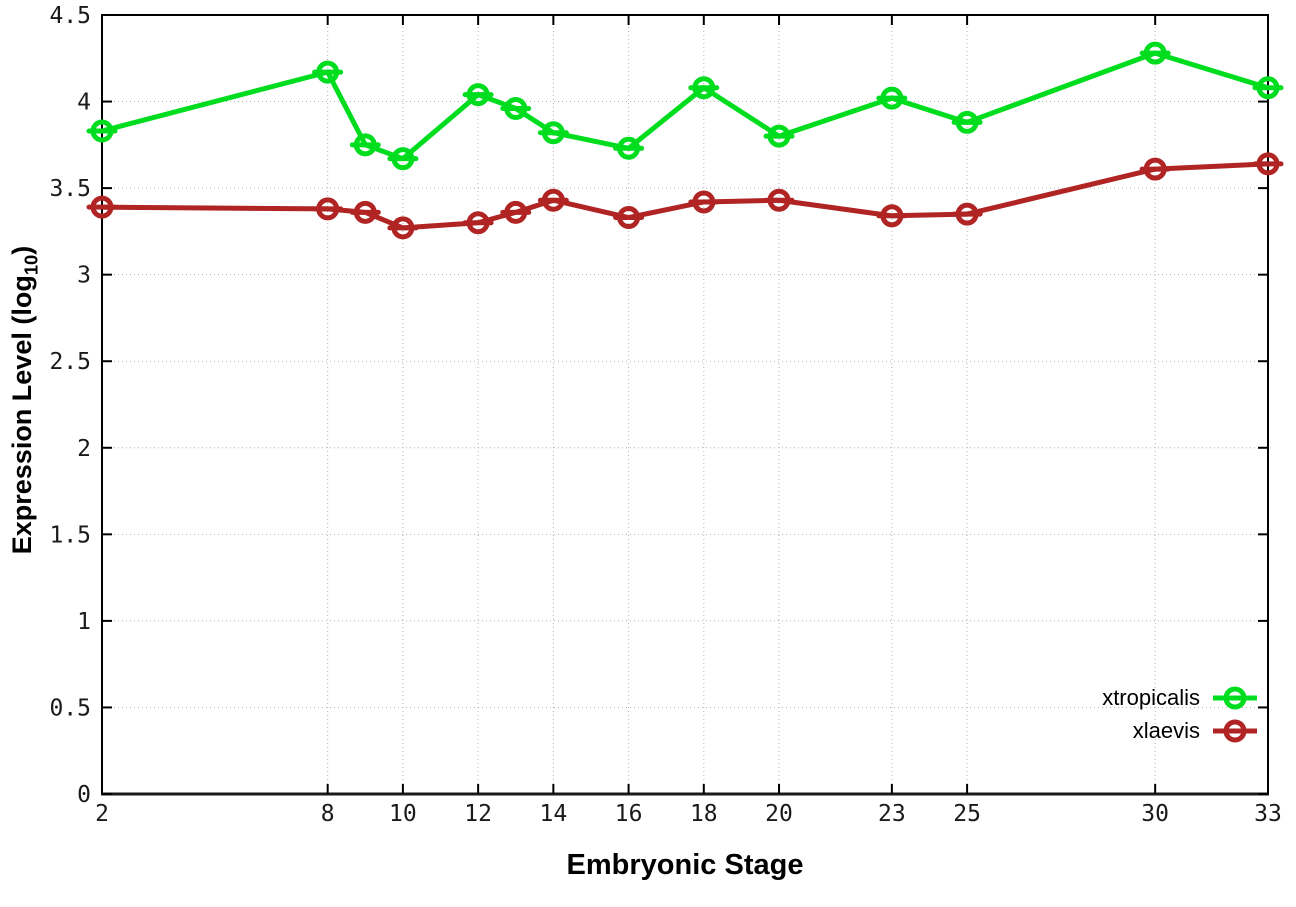 The height and width of the screenshot is (907, 1296). I want to click on legend-item-xtropicalis: xtropicalis, so click(1098, 697).